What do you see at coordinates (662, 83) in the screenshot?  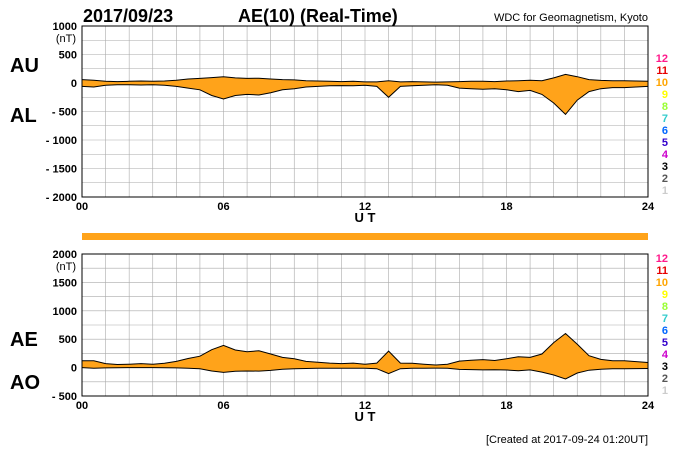 I see `top-station-number: 10` at bounding box center [662, 83].